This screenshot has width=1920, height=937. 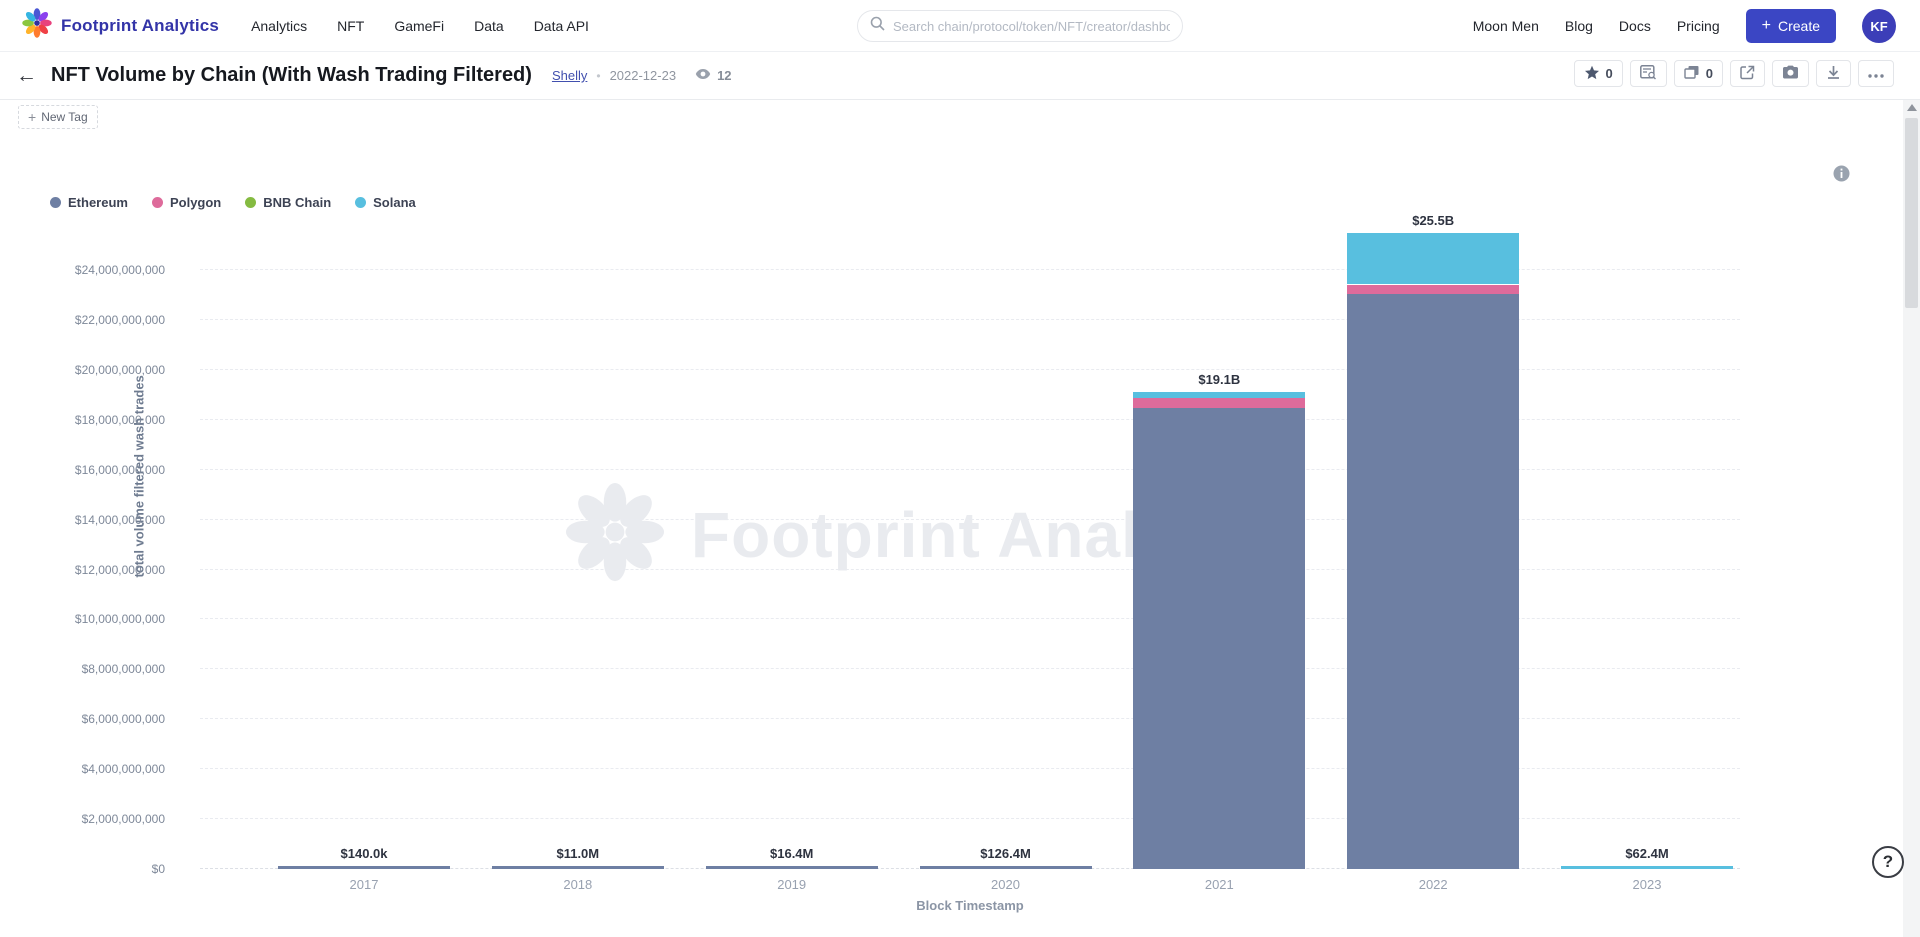 I want to click on nav-item-analytics: Analytics, so click(x=279, y=25).